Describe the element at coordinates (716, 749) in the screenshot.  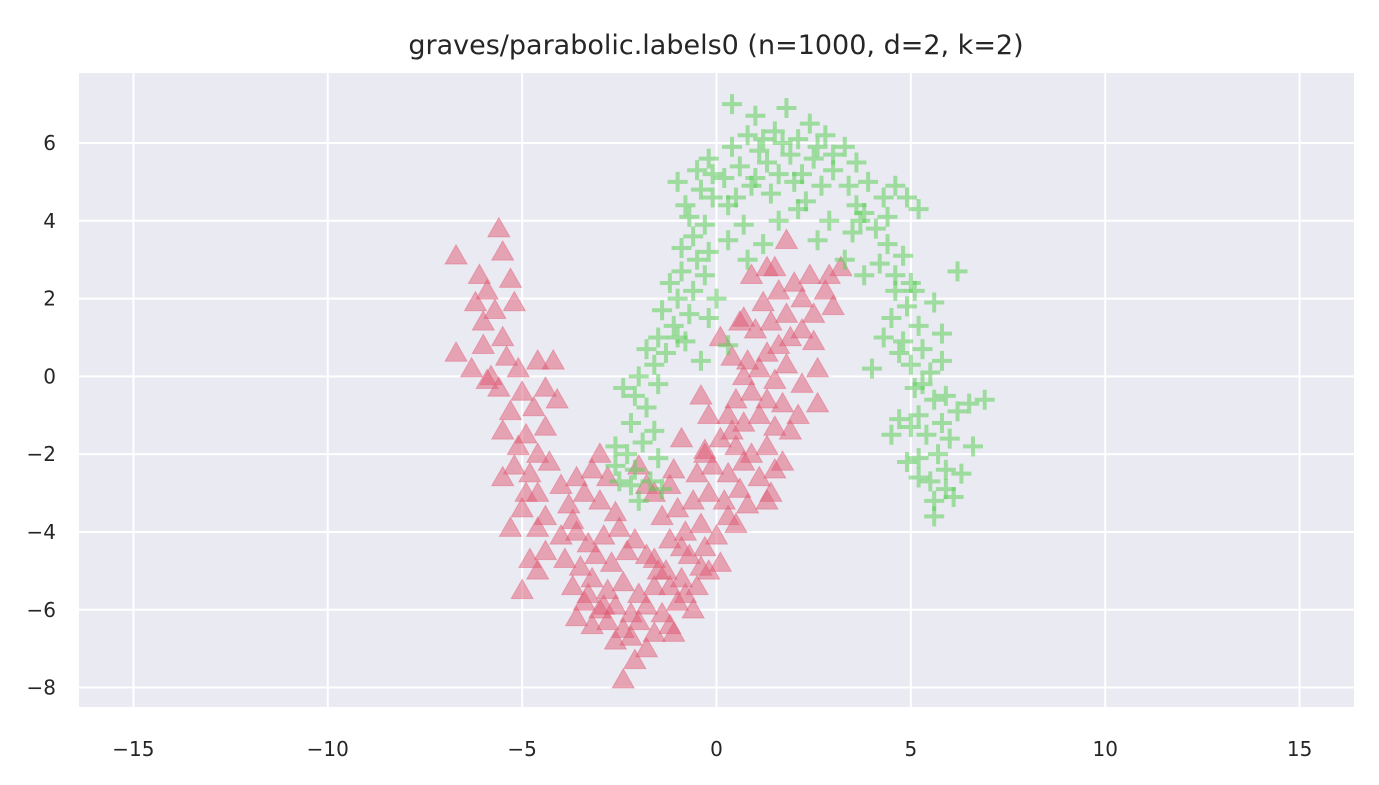
I see `x-tick-label: 0` at that location.